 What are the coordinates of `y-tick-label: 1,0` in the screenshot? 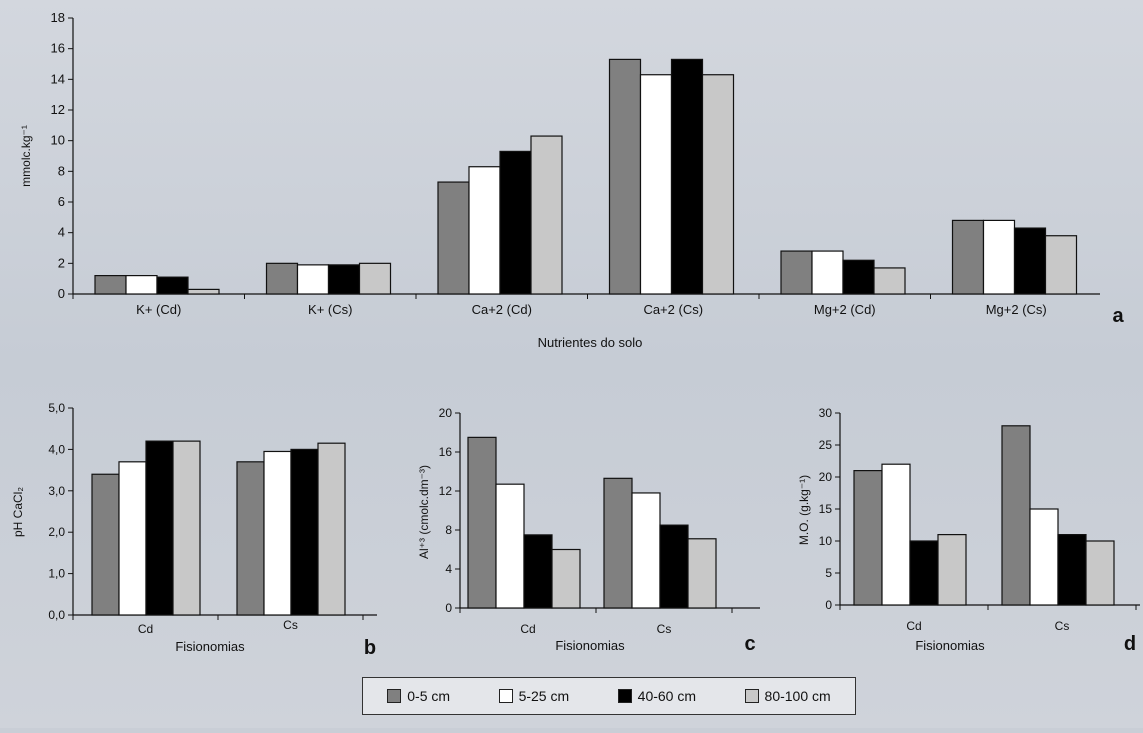 It's located at (56, 574).